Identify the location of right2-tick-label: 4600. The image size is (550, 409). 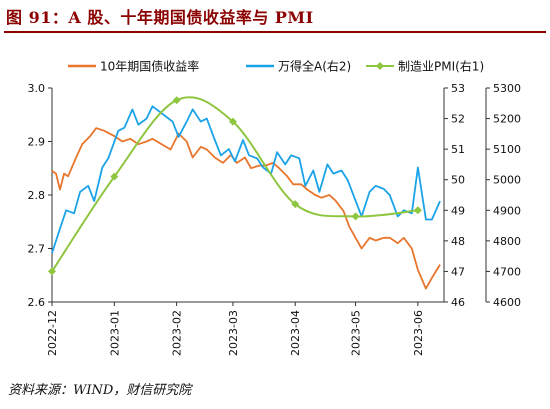
(507, 302).